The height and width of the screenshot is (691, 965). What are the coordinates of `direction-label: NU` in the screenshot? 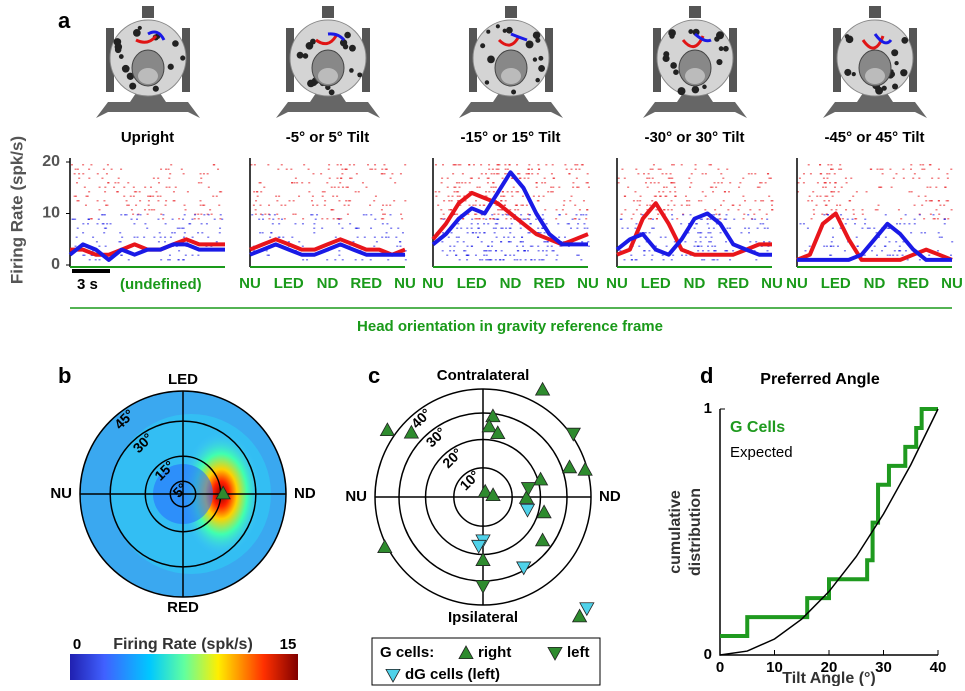 It's located at (61, 493).